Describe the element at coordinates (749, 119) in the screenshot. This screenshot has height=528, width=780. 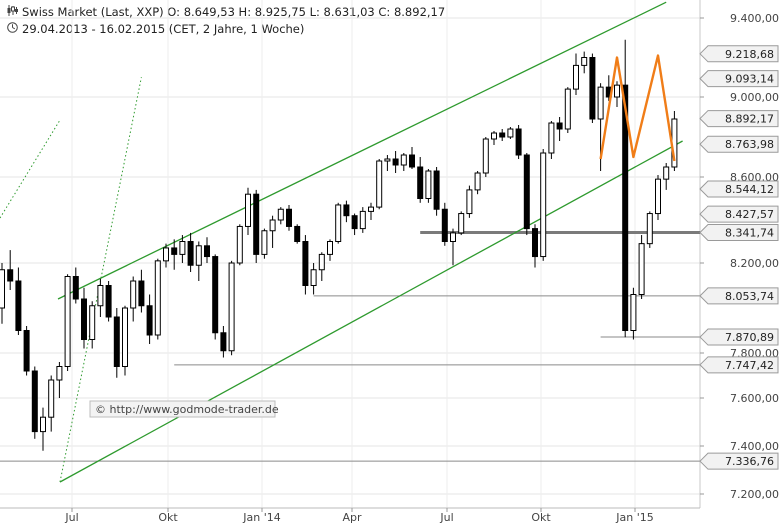
I see `level-label-text: 8.892,17` at that location.